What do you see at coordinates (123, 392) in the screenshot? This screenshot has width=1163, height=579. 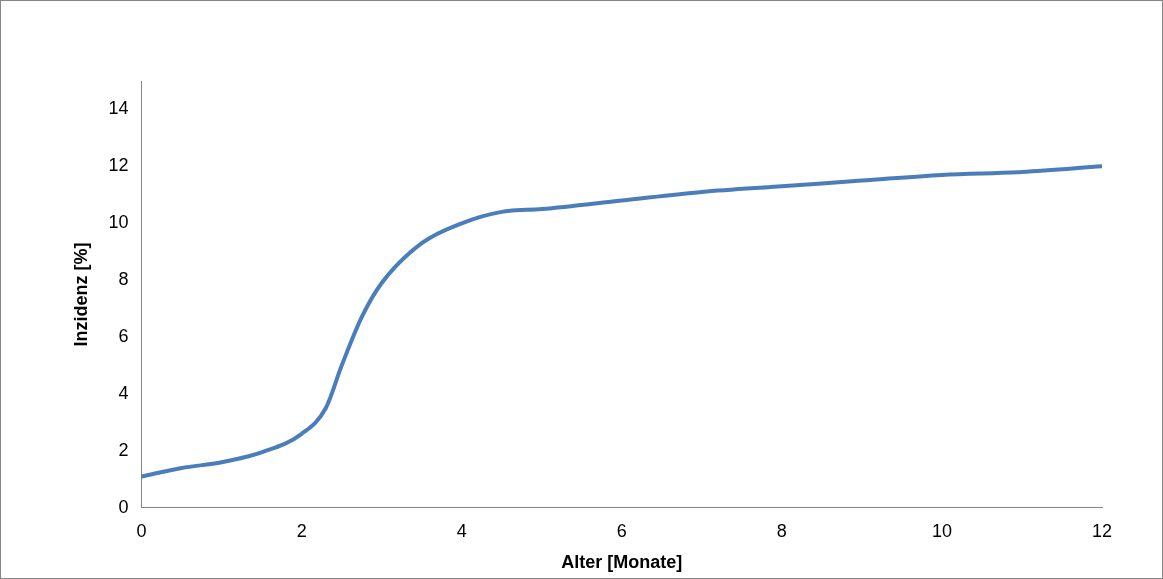 I see `y-tick-label: 4` at bounding box center [123, 392].